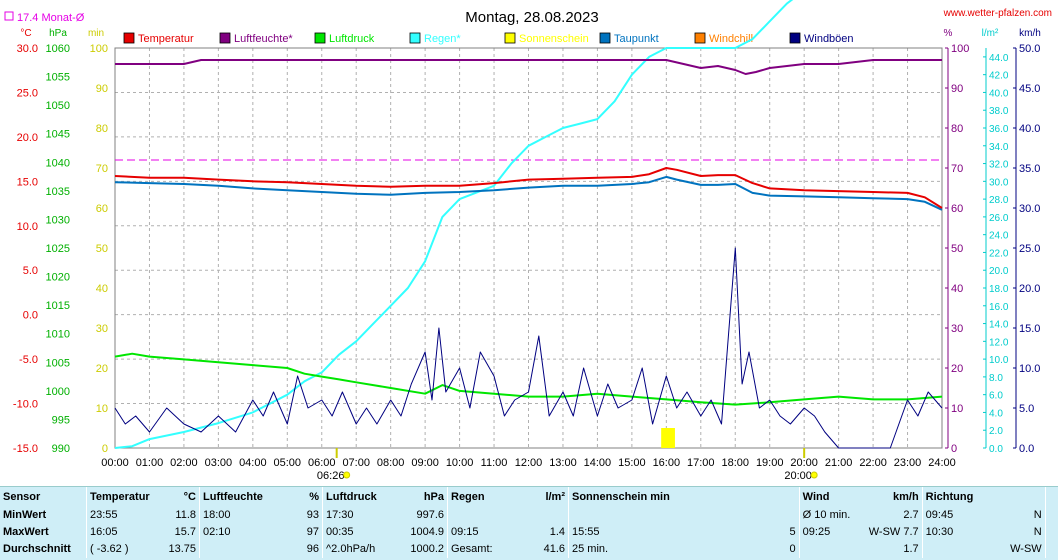  I want to click on y-tick-label: 10, so click(957, 409).